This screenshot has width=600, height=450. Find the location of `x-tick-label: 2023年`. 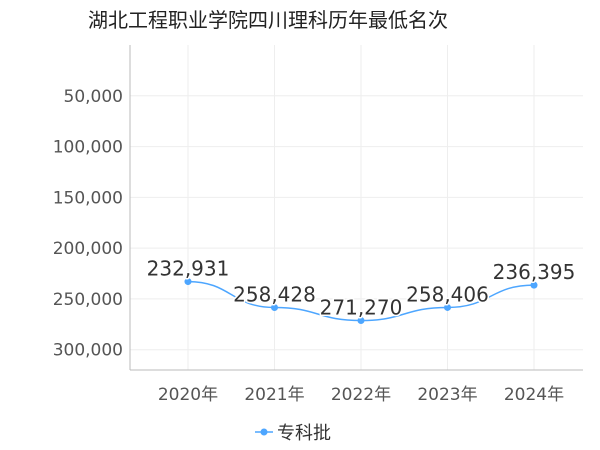

x-tick-label: 2023年 is located at coordinates (447, 395).